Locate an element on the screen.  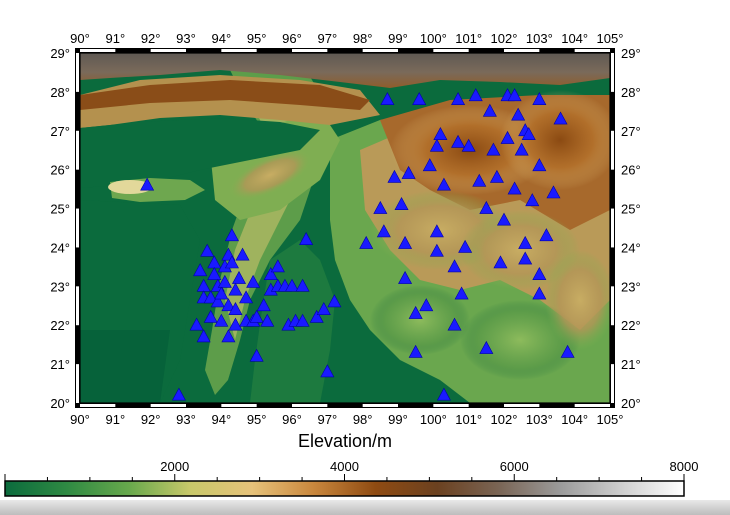
lon-tick-label: 96° is located at coordinates (292, 419).